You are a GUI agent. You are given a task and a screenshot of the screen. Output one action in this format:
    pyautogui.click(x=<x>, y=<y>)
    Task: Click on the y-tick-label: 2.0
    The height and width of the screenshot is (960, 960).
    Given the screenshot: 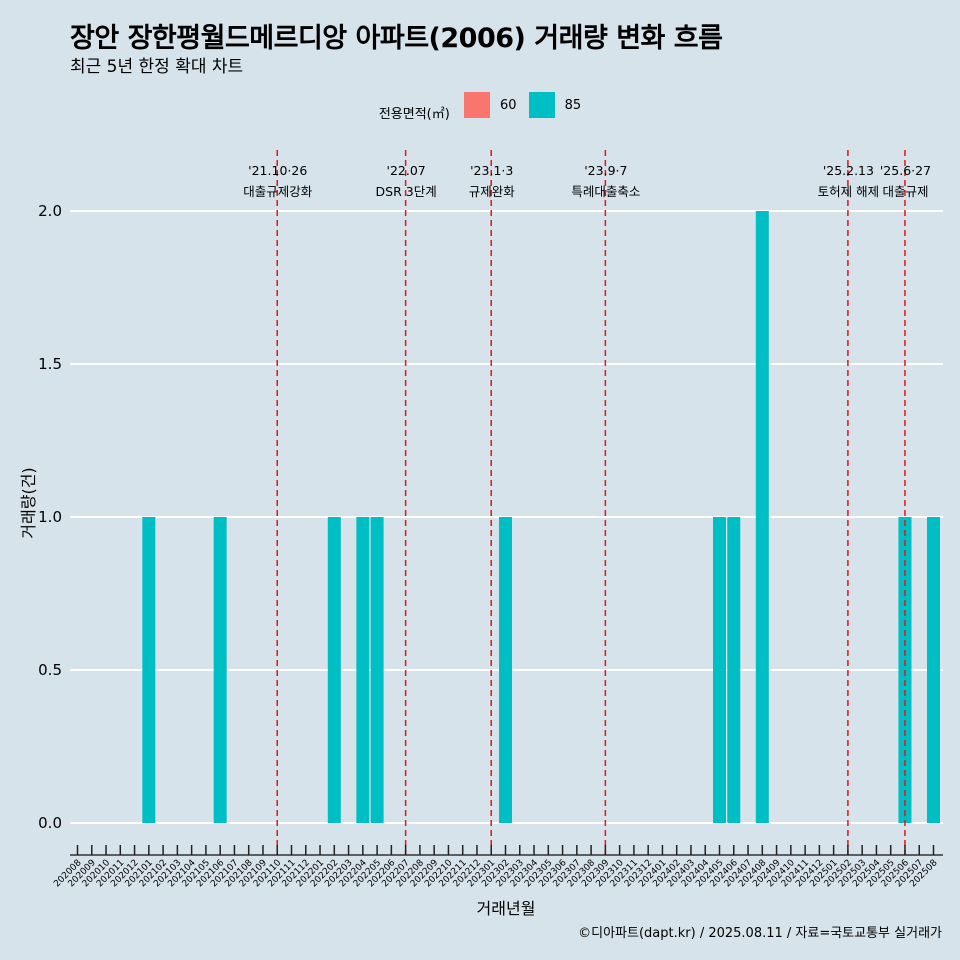 What is the action you would take?
    pyautogui.click(x=50, y=211)
    